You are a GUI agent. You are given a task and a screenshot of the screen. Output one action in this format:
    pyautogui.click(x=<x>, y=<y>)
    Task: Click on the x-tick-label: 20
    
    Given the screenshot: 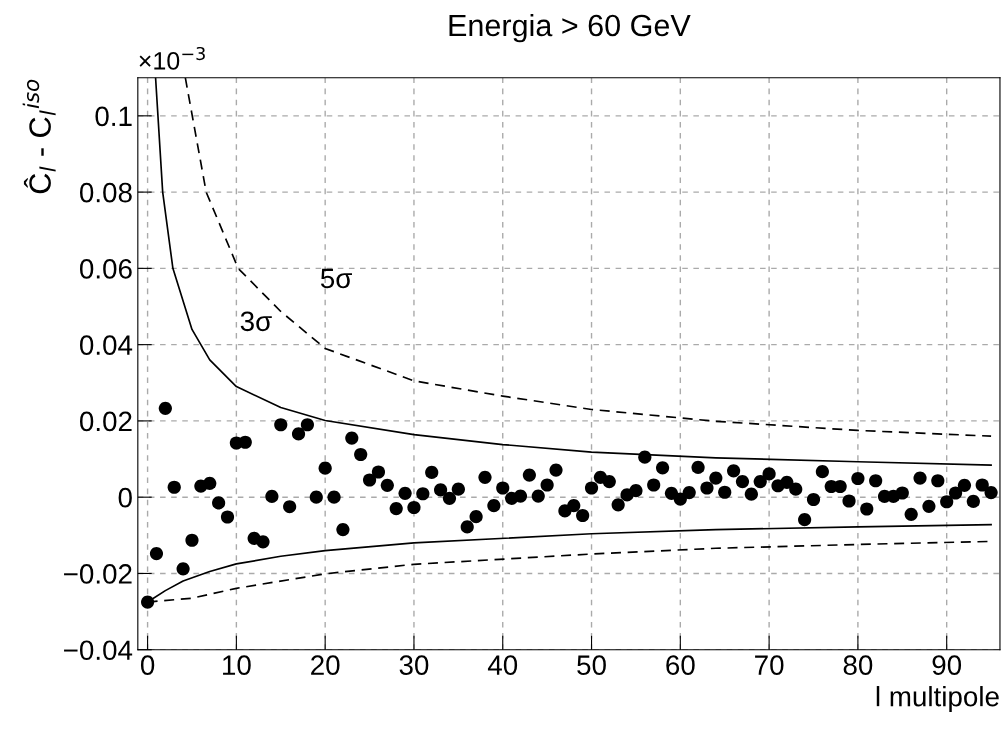 What is the action you would take?
    pyautogui.click(x=325, y=665)
    